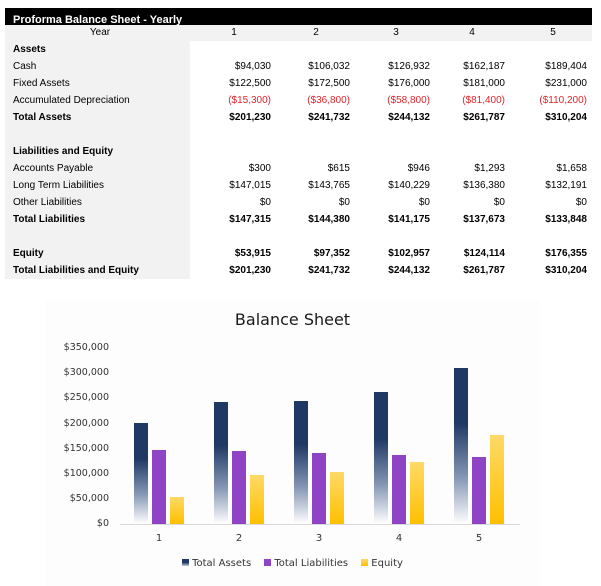 This screenshot has height=586, width=601. What do you see at coordinates (484, 185) in the screenshot?
I see `cell: $136,380` at bounding box center [484, 185].